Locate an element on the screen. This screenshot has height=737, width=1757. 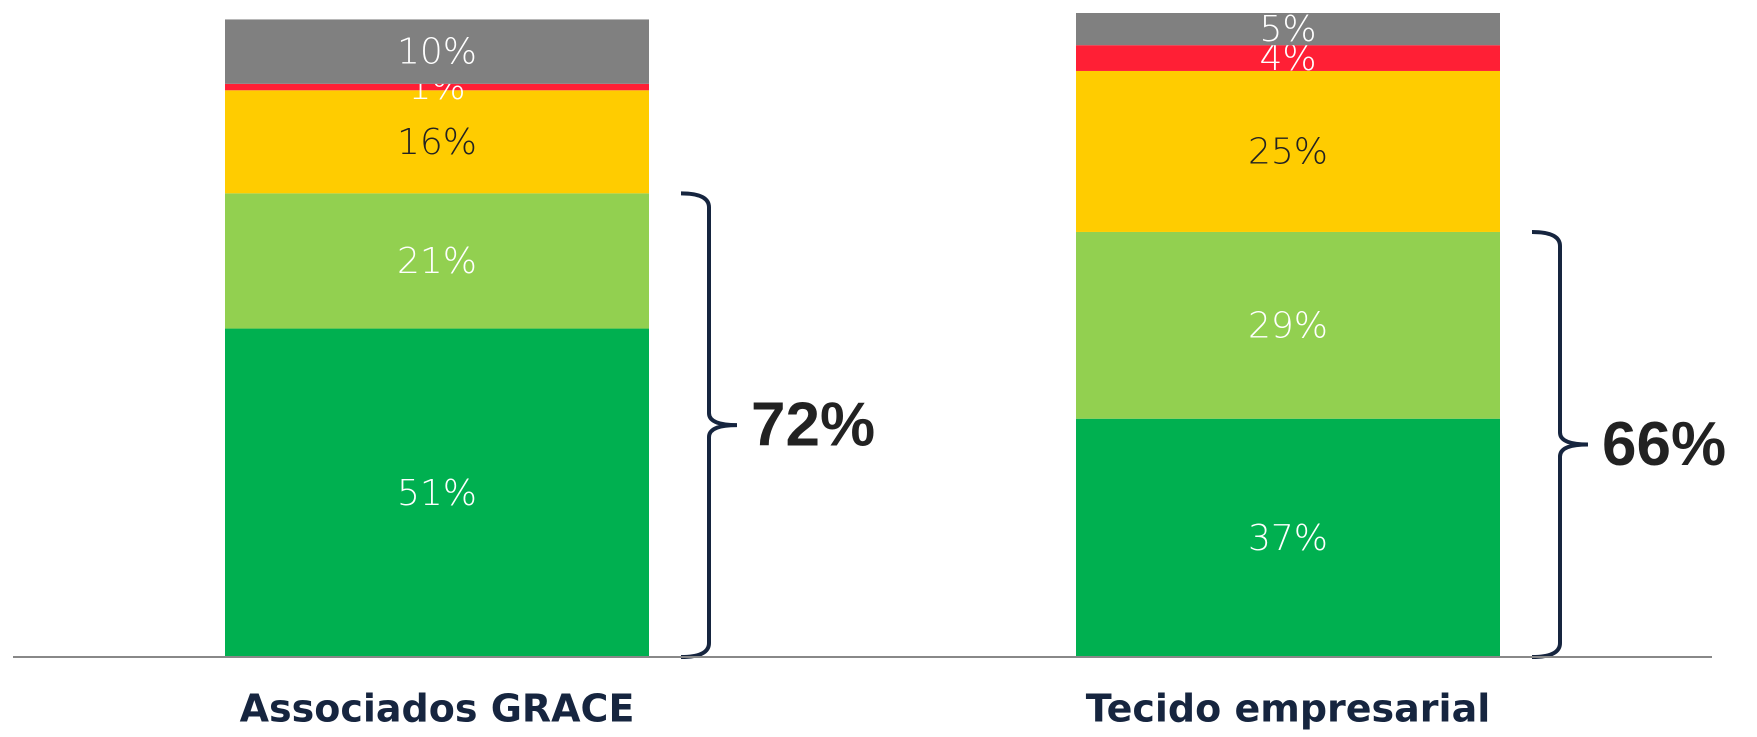
data-label: 10% is located at coordinates (437, 52).